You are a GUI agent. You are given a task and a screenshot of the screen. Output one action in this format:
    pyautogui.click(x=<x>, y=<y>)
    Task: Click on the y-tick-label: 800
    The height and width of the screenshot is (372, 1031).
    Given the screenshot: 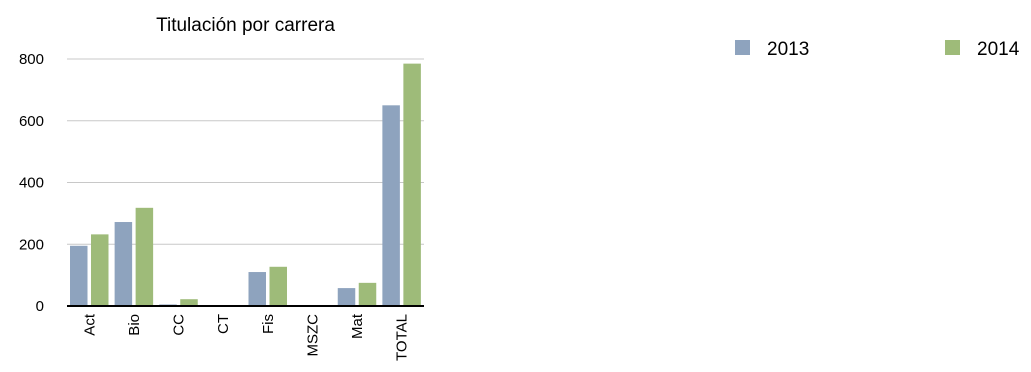 What is the action you would take?
    pyautogui.click(x=31, y=59)
    